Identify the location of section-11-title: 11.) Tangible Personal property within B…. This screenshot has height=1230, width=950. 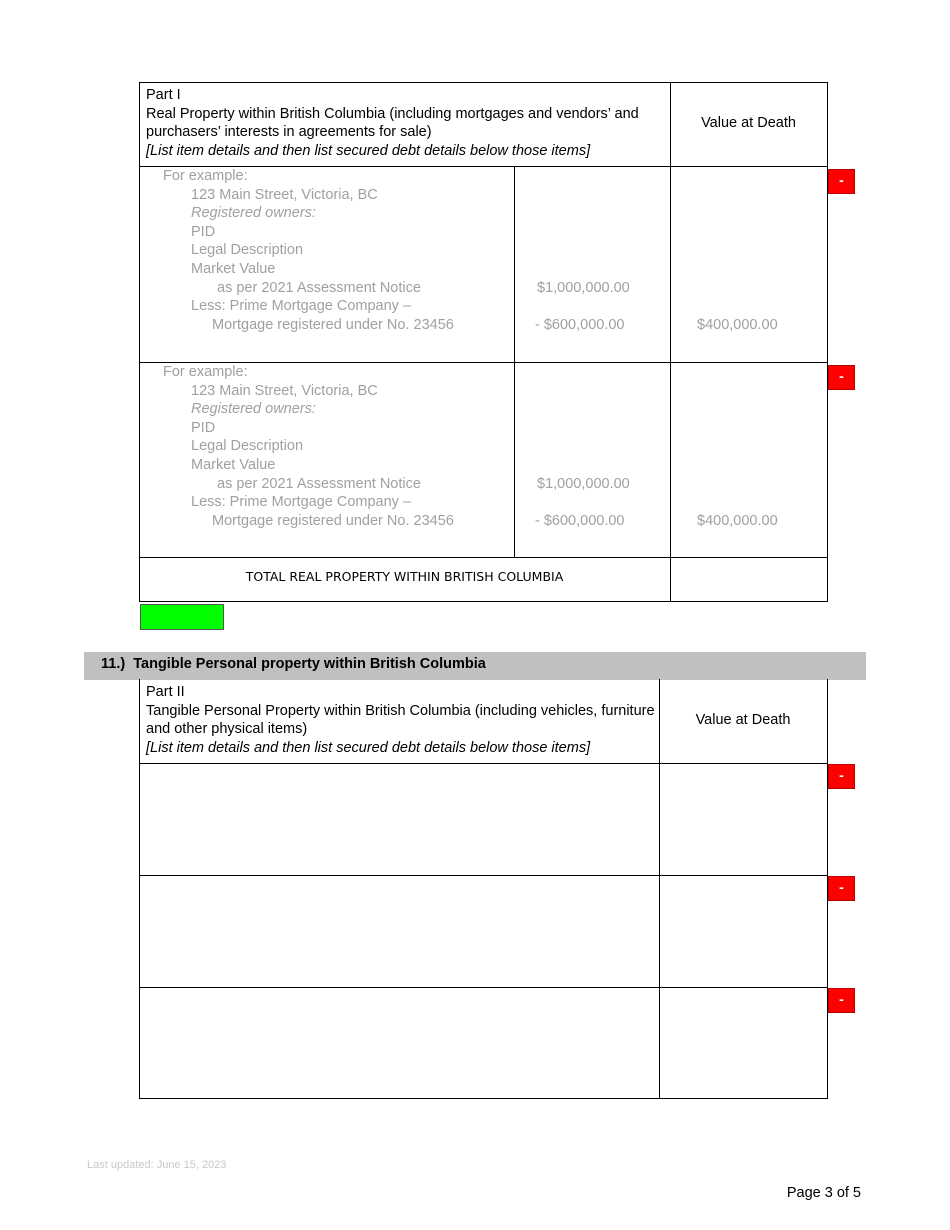
(293, 664).